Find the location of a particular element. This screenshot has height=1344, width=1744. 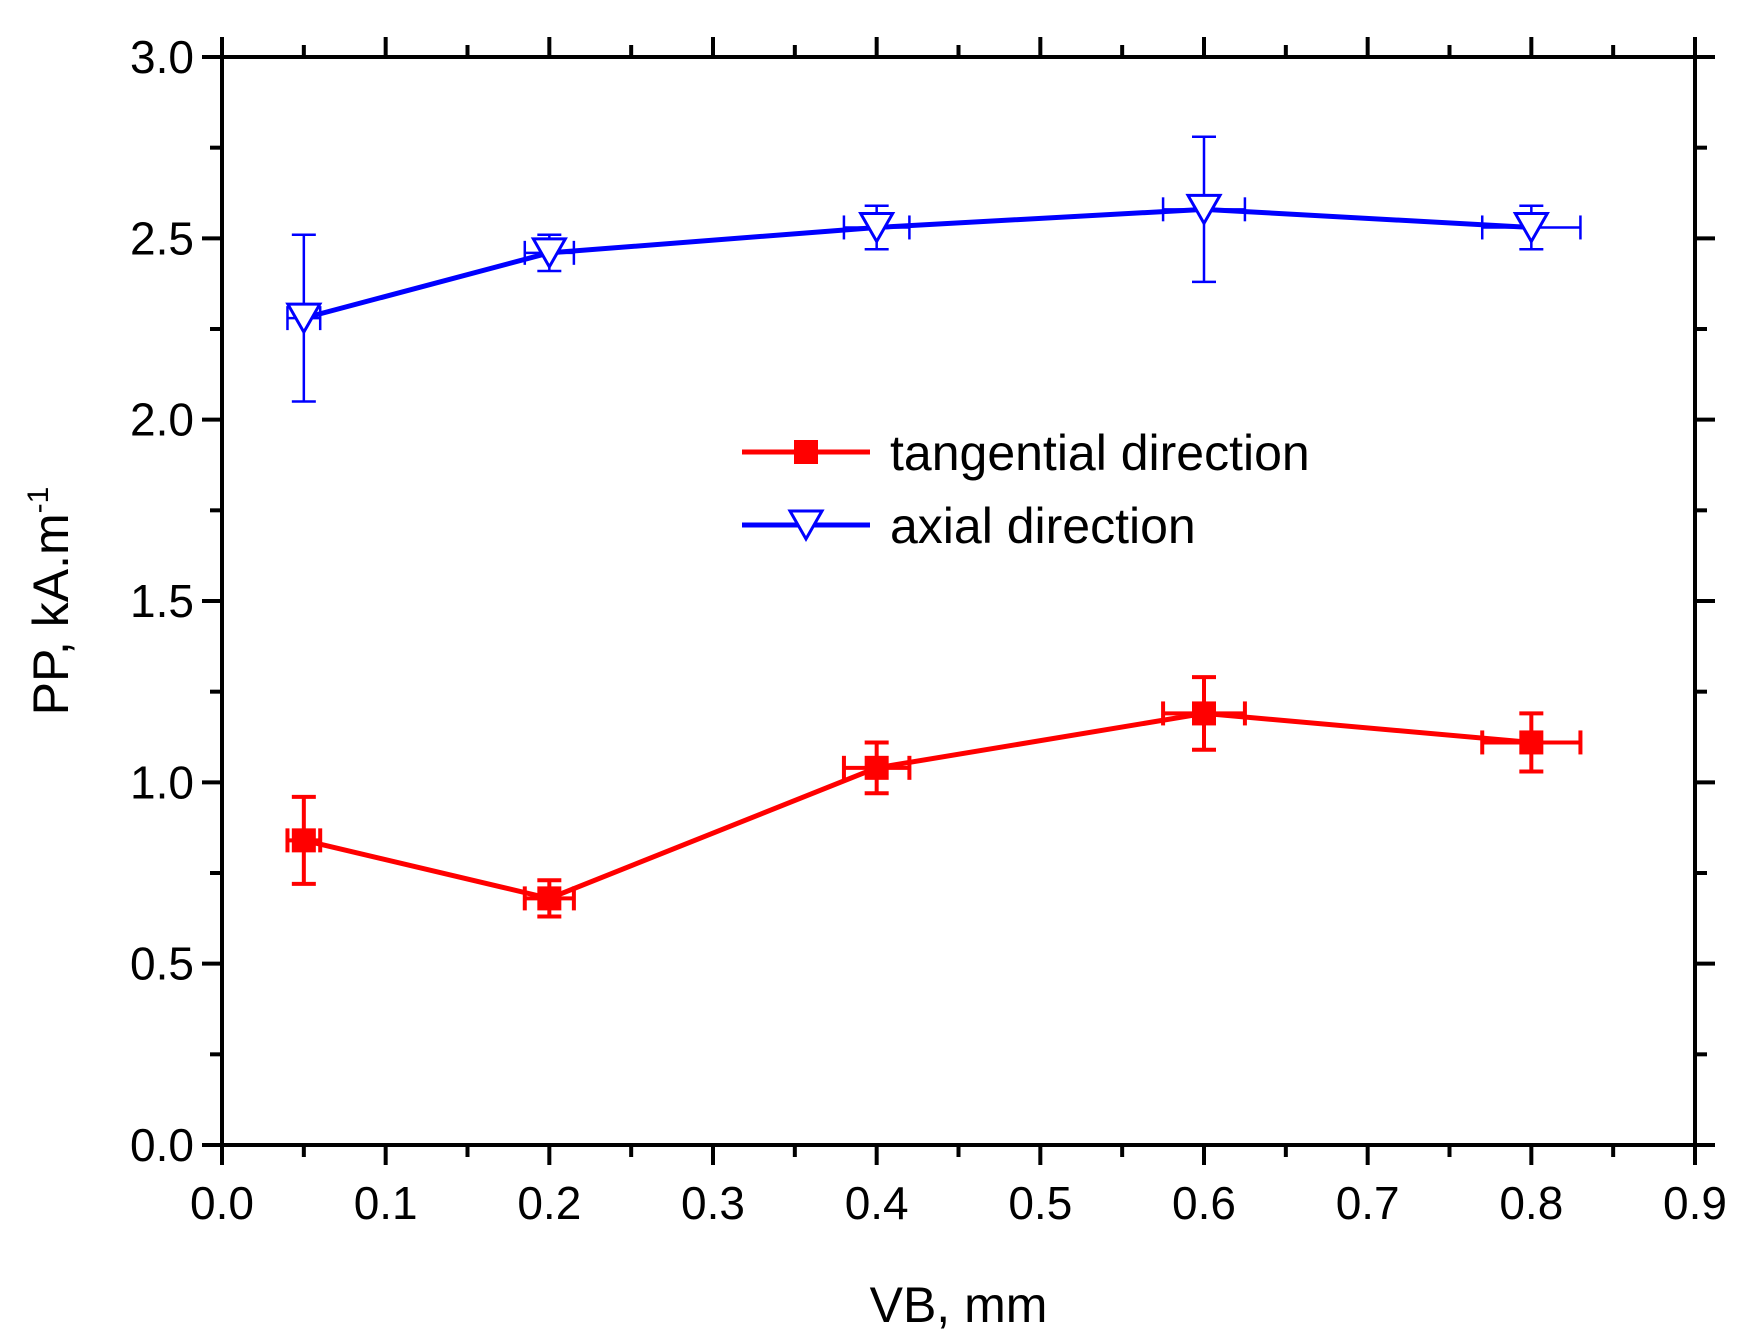

legend-label: axial direction is located at coordinates (1043, 526).